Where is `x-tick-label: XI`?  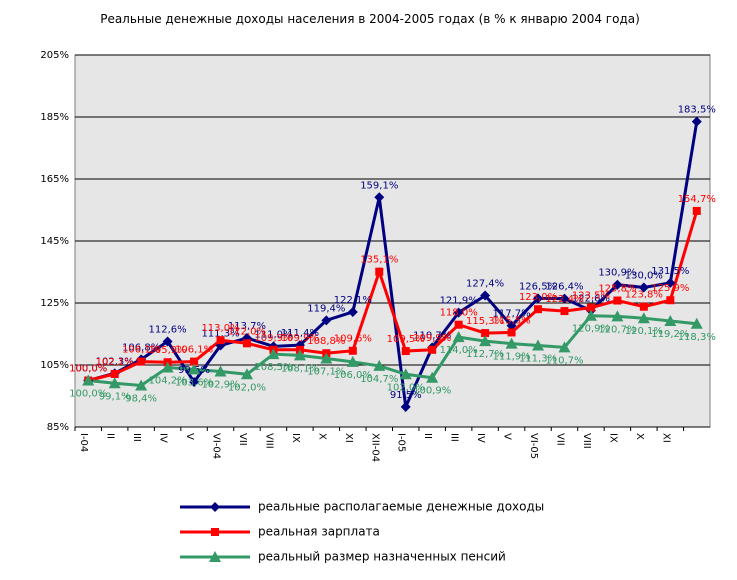 x-tick-label: XI is located at coordinates (348, 438).